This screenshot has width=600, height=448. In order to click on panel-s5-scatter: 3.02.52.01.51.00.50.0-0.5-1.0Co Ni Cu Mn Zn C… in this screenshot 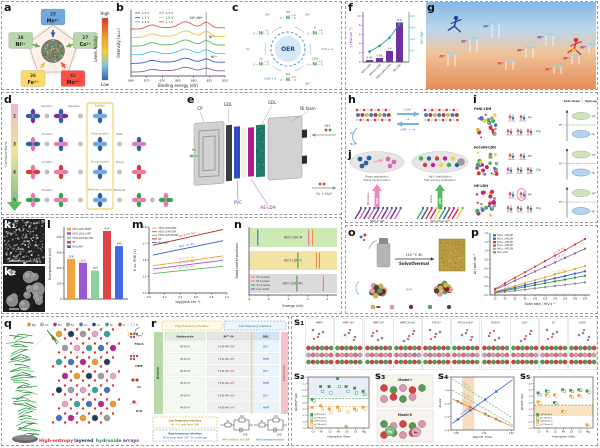, I will do `click(557, 407)`.